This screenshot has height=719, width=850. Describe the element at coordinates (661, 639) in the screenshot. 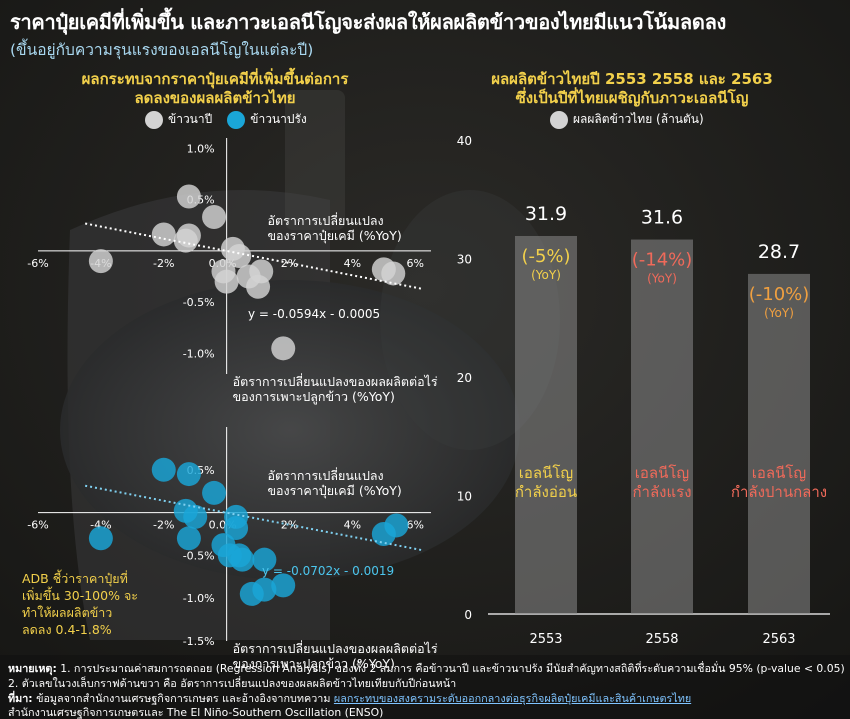

I see `bar-category-label: 2558` at that location.